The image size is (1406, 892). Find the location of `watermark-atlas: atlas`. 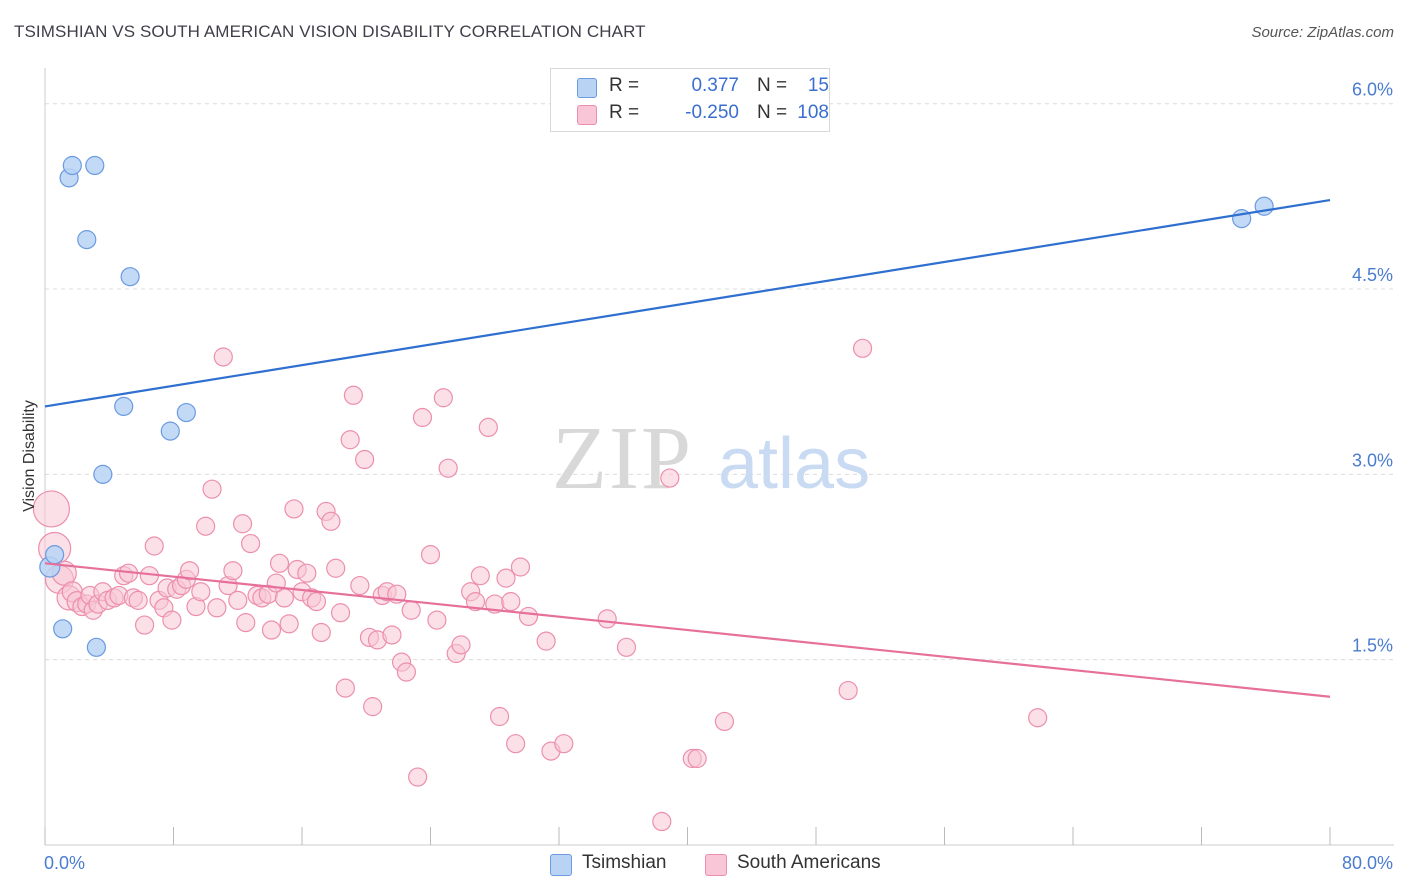

watermark-atlas: atlas is located at coordinates (794, 464).